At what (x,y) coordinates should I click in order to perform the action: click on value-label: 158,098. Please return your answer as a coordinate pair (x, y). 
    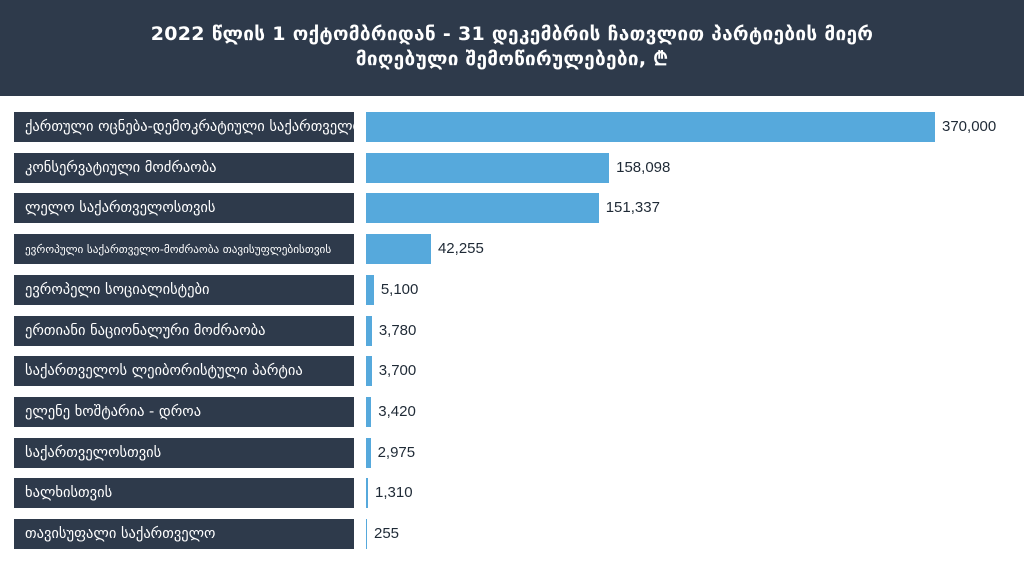
    Looking at the image, I should click on (643, 167).